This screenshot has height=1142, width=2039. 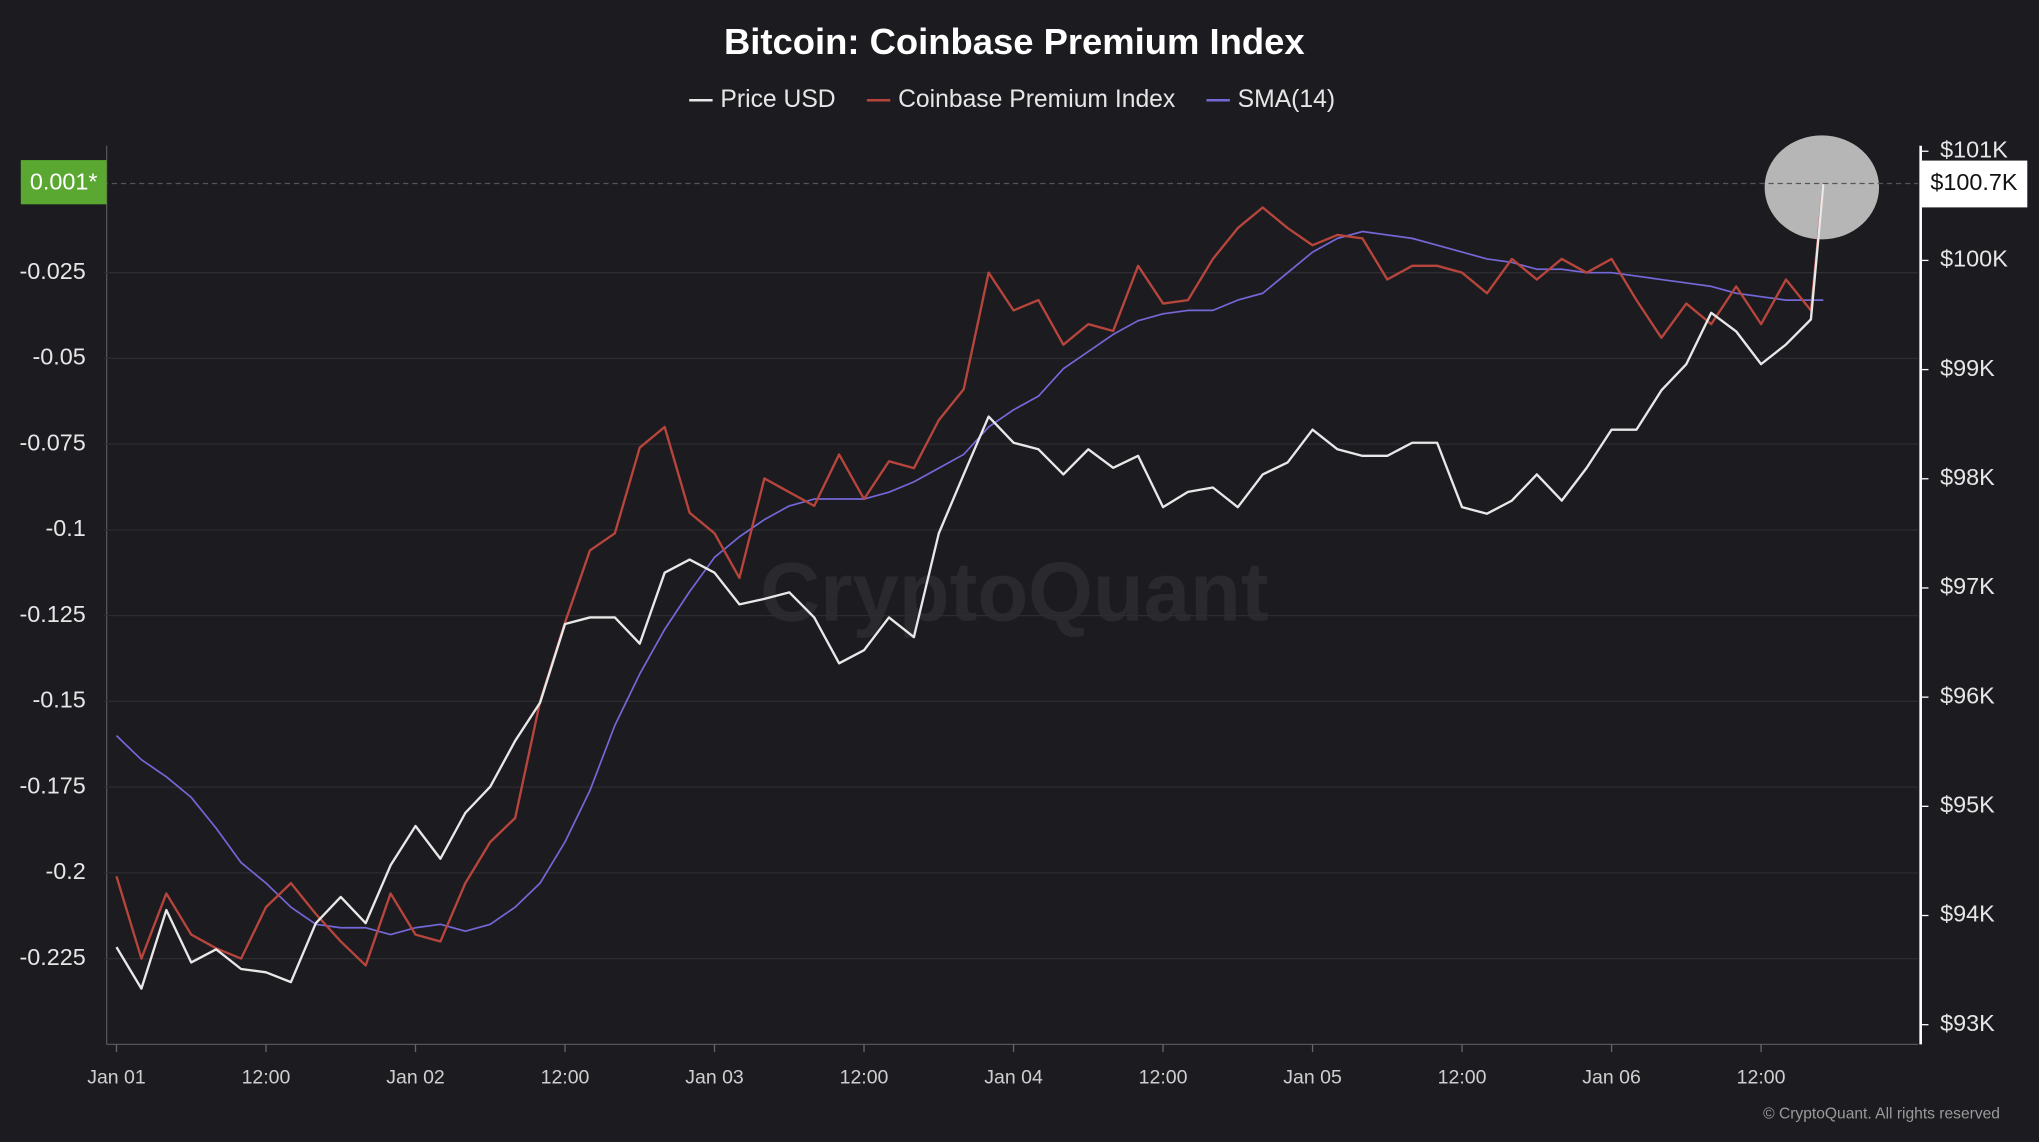 I want to click on current-value-box, so click(x=63, y=182).